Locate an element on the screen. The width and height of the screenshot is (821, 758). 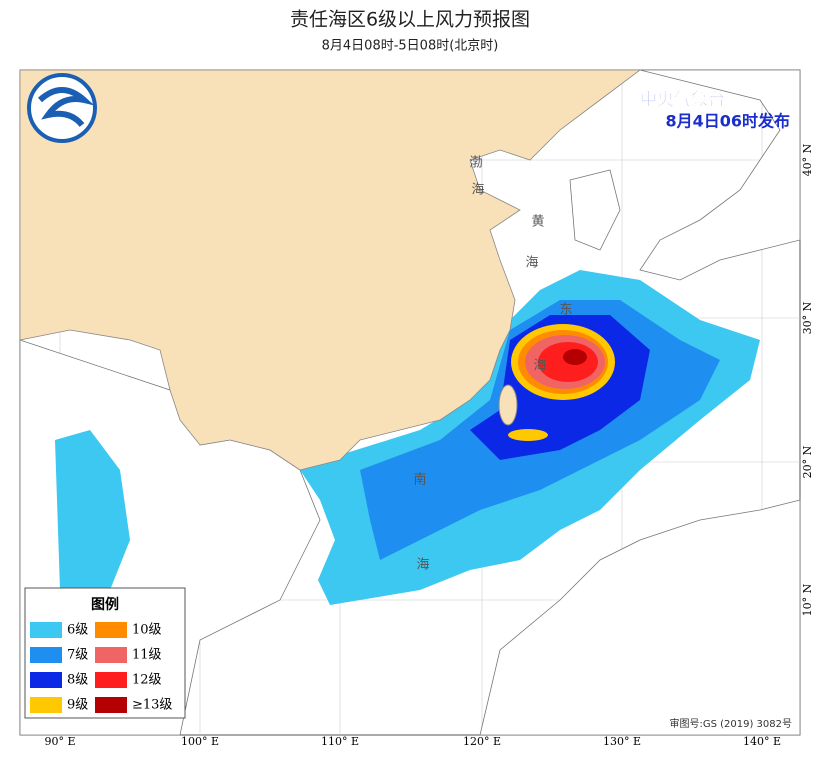
sea-label: 东 is located at coordinates (565, 310).